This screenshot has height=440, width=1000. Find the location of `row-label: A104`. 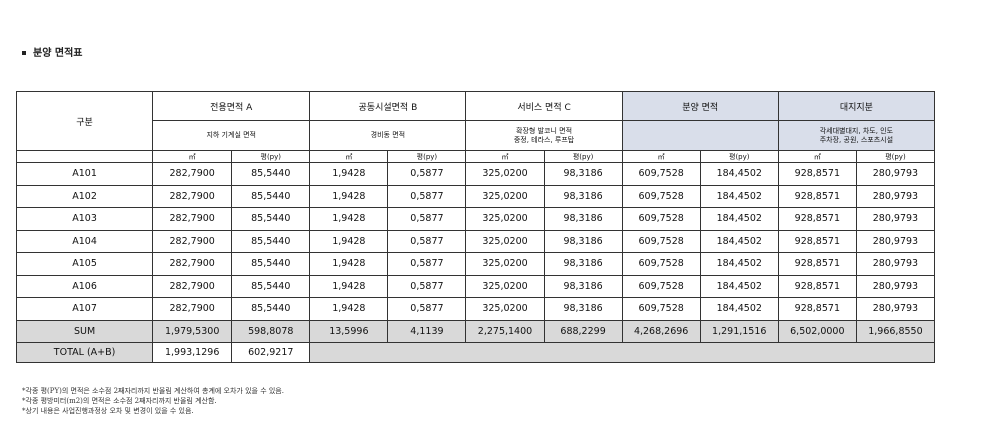

row-label: A104 is located at coordinates (84, 241).